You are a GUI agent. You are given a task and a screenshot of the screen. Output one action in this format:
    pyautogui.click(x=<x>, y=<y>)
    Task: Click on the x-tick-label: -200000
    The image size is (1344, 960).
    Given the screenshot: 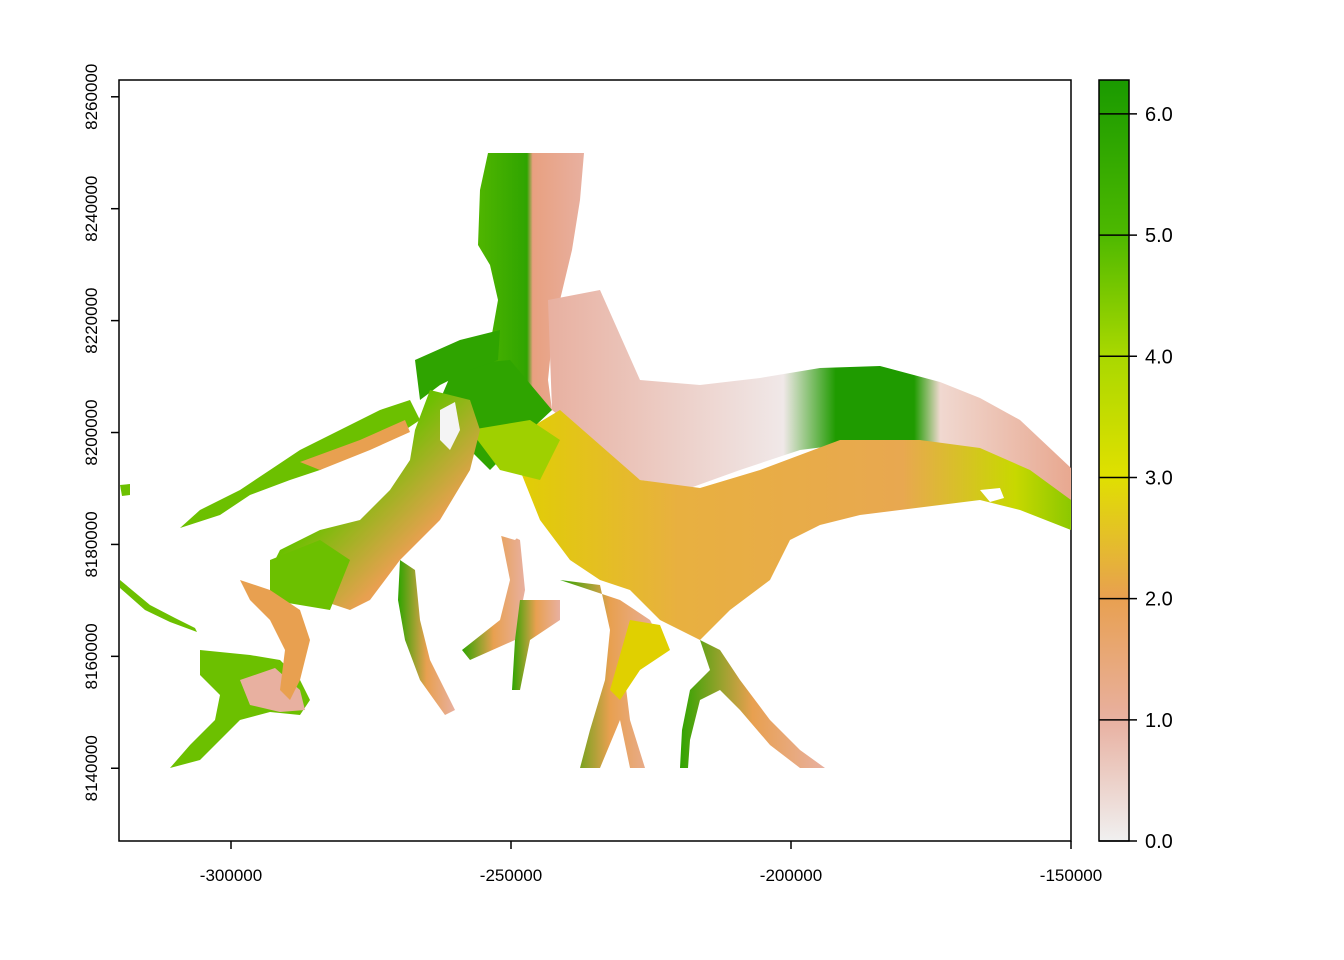 What is the action you would take?
    pyautogui.click(x=791, y=875)
    